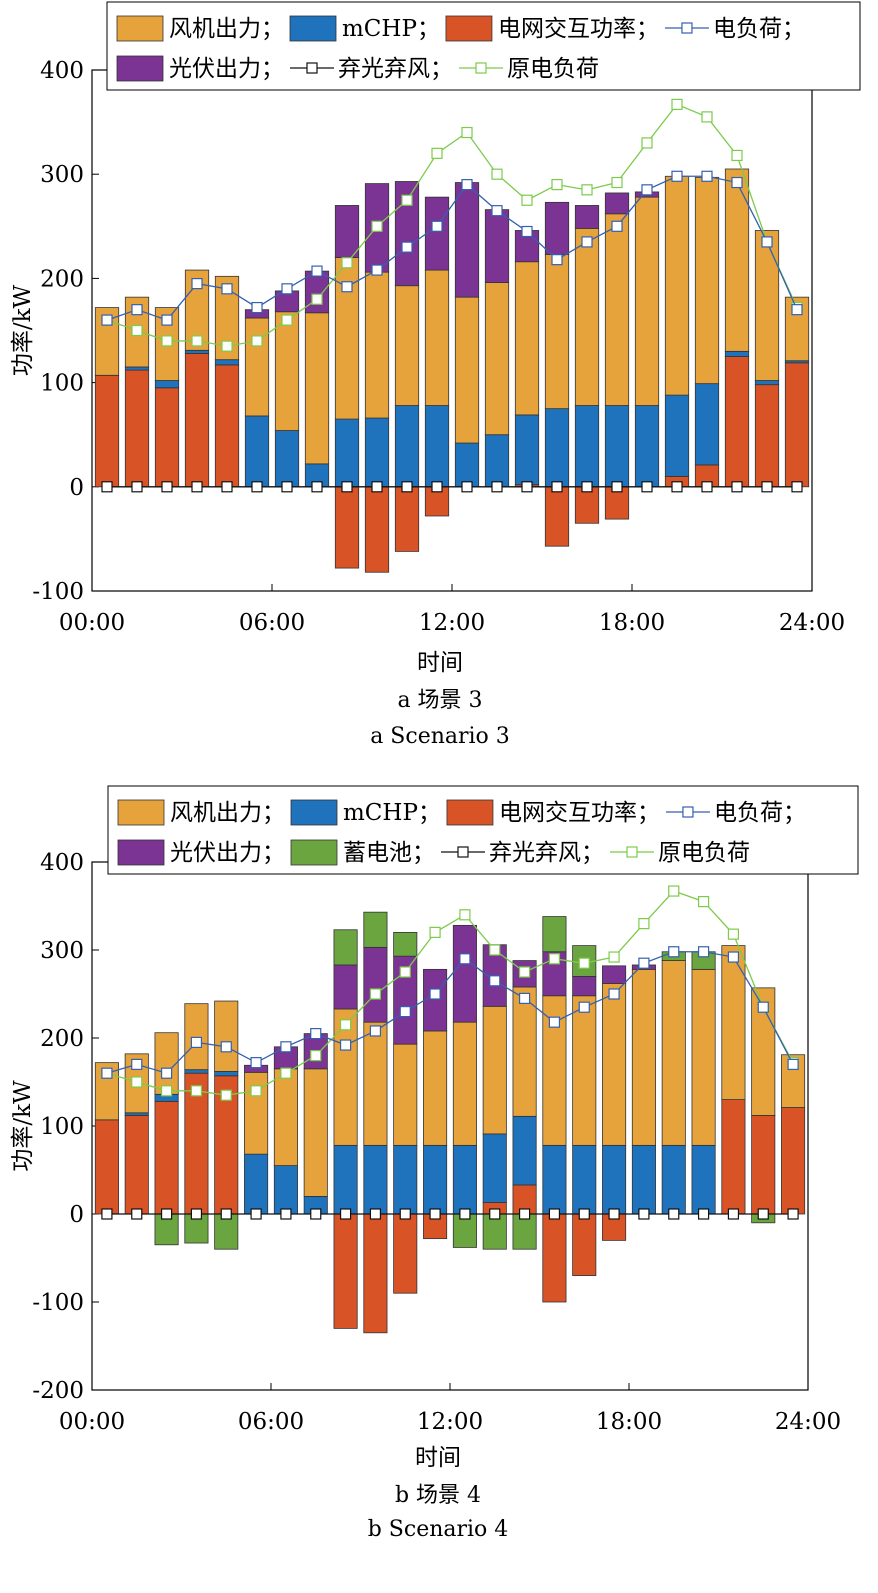 This screenshot has width=878, height=1593. I want to click on legend-swatch-wind, so click(140, 28).